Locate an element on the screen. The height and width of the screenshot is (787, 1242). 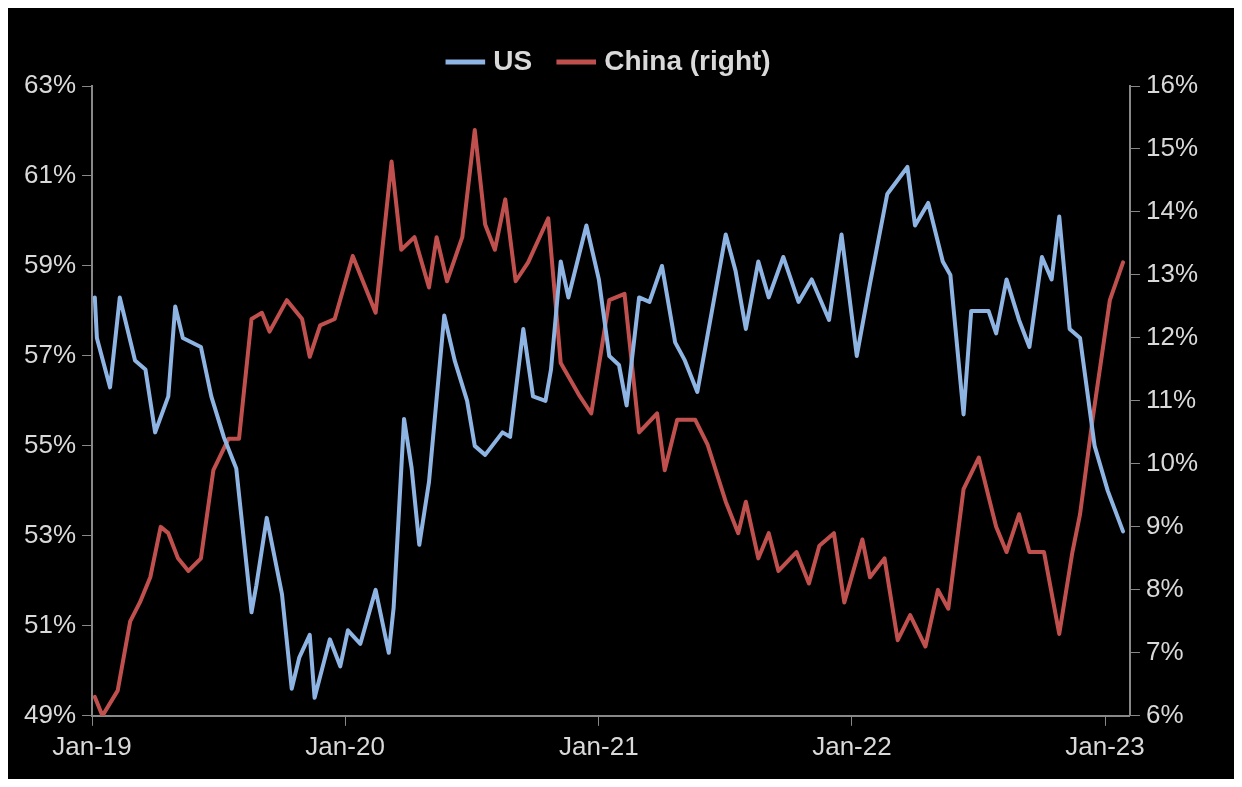
y2-tick-label: 12% is located at coordinates (1172, 336).